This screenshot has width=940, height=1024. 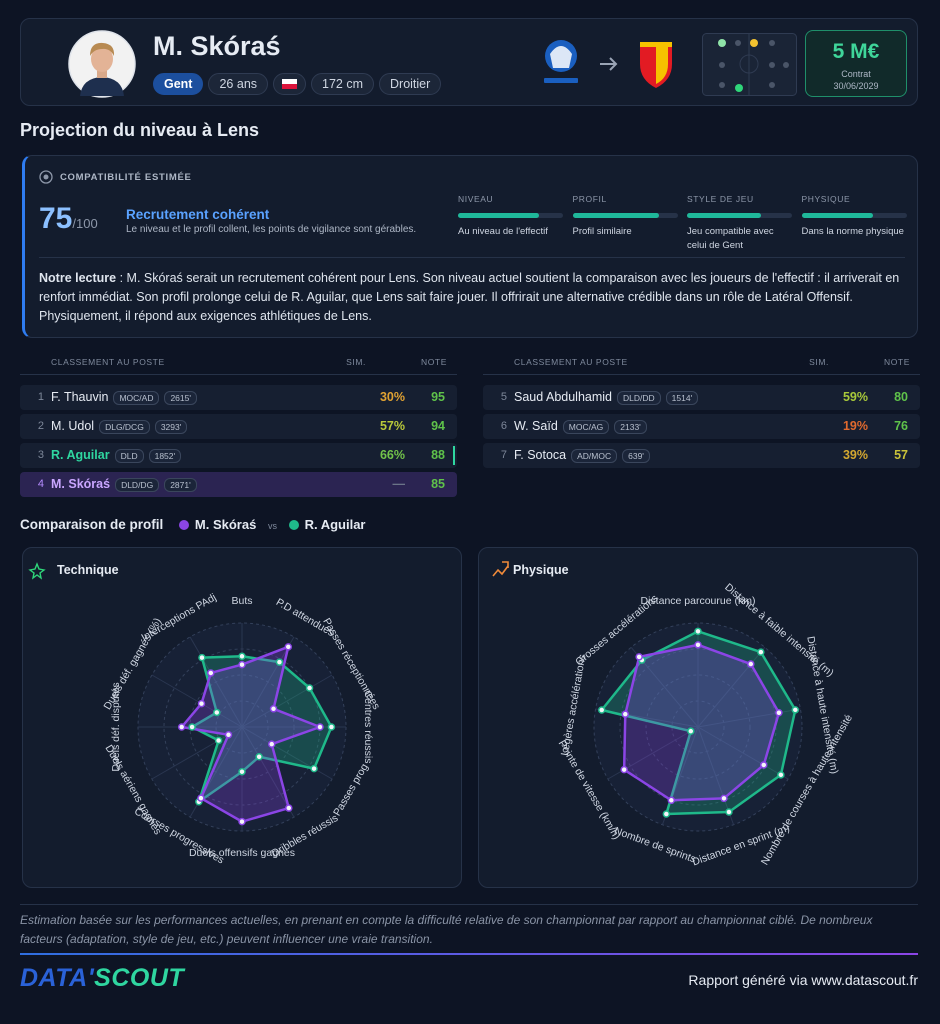 What do you see at coordinates (178, 84) in the screenshot?
I see `club-tag: Gent` at bounding box center [178, 84].